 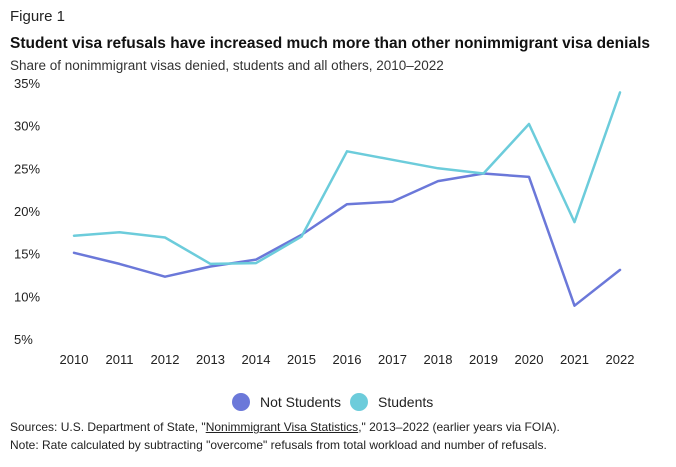 What do you see at coordinates (120, 359) in the screenshot?
I see `x-tick-label: 2011` at bounding box center [120, 359].